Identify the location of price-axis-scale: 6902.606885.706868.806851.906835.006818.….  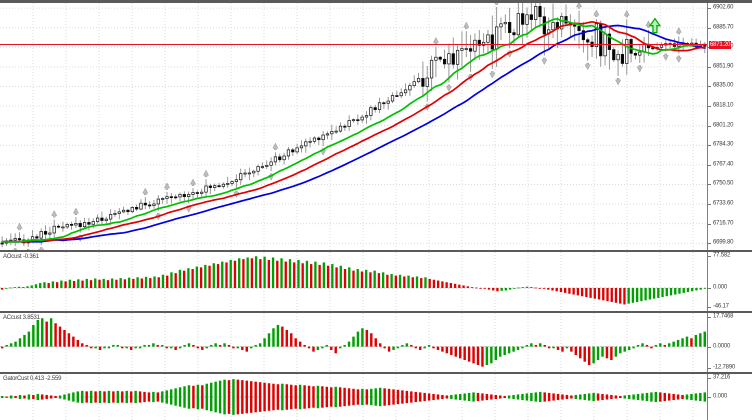
(729, 126).